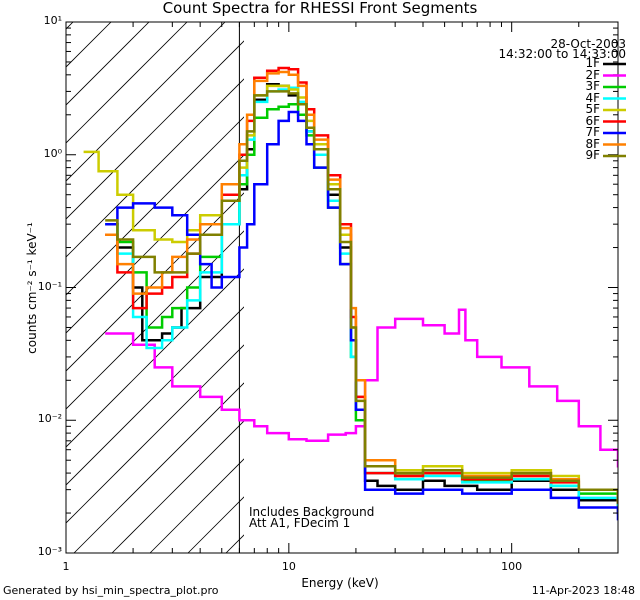 The width and height of the screenshot is (640, 600). What do you see at coordinates (512, 566) in the screenshot?
I see `x-tick-label: 100` at bounding box center [512, 566].